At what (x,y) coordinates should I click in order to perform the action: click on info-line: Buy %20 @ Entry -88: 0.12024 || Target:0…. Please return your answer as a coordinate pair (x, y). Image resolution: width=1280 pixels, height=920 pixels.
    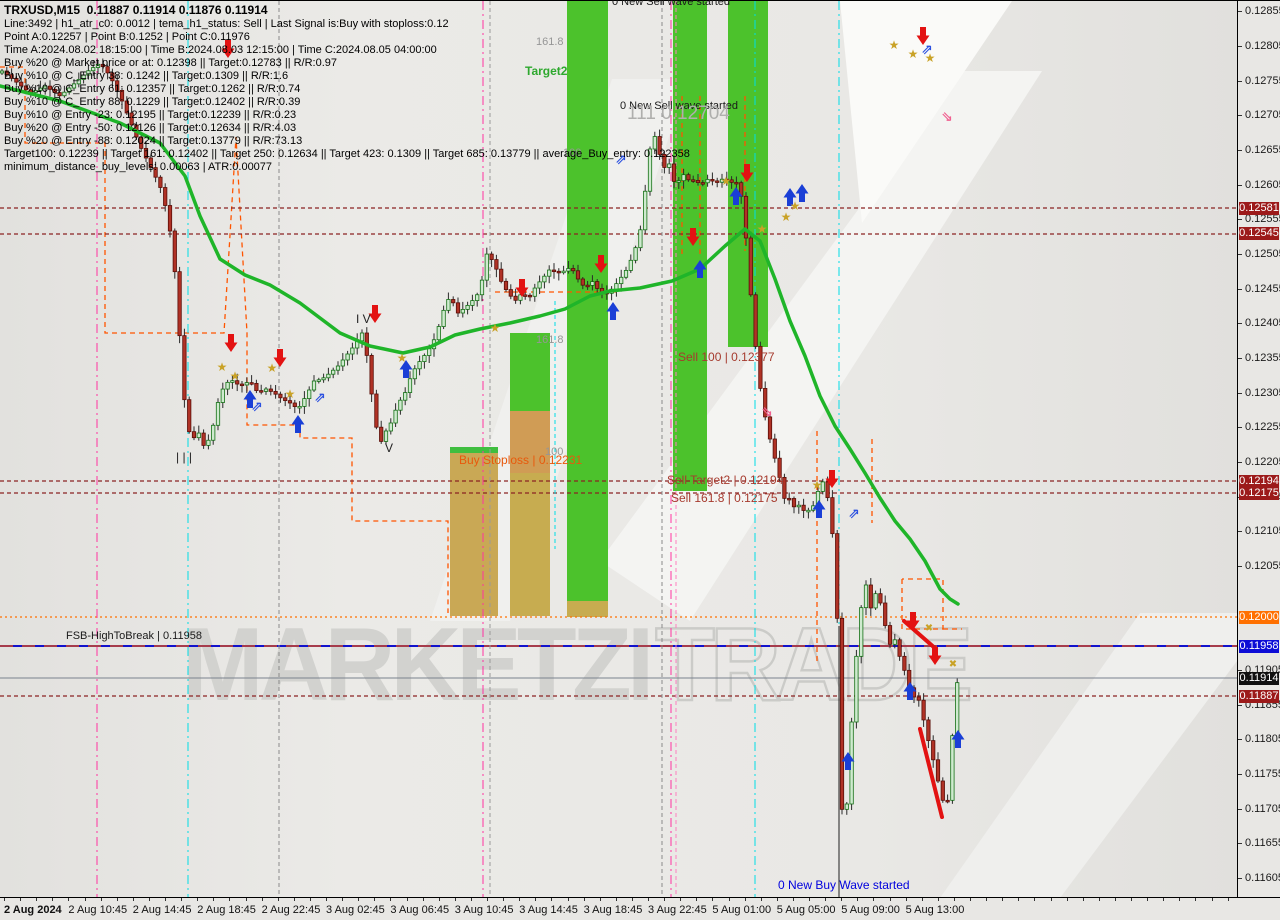
    Looking at the image, I should click on (153, 141).